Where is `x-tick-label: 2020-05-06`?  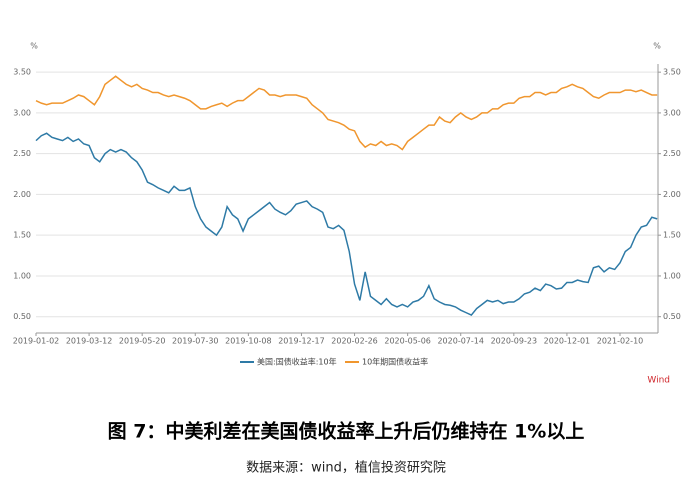 x-tick-label: 2020-05-06 is located at coordinates (407, 341).